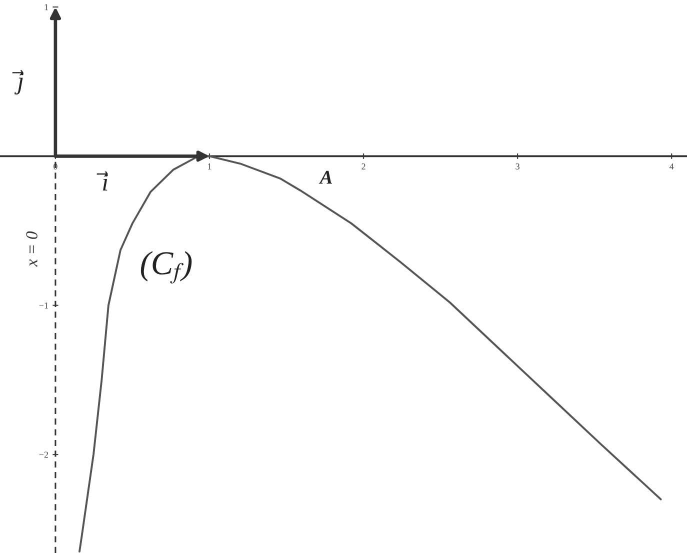  I want to click on y-tick-label: 1, so click(46, 7).